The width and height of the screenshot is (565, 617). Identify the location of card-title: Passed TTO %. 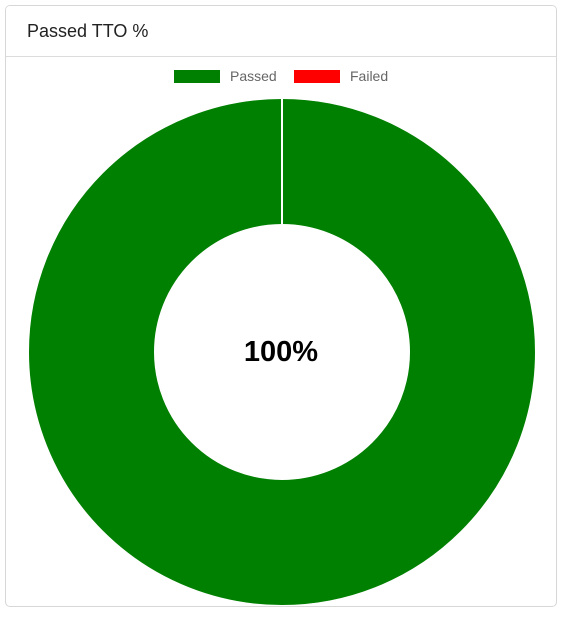
(88, 30).